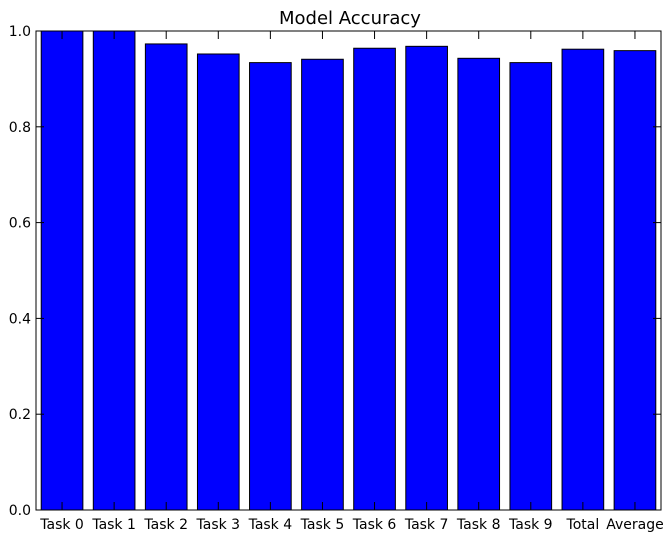 This screenshot has width=669, height=546. What do you see at coordinates (218, 525) in the screenshot?
I see `x-tick-label: Task 3` at bounding box center [218, 525].